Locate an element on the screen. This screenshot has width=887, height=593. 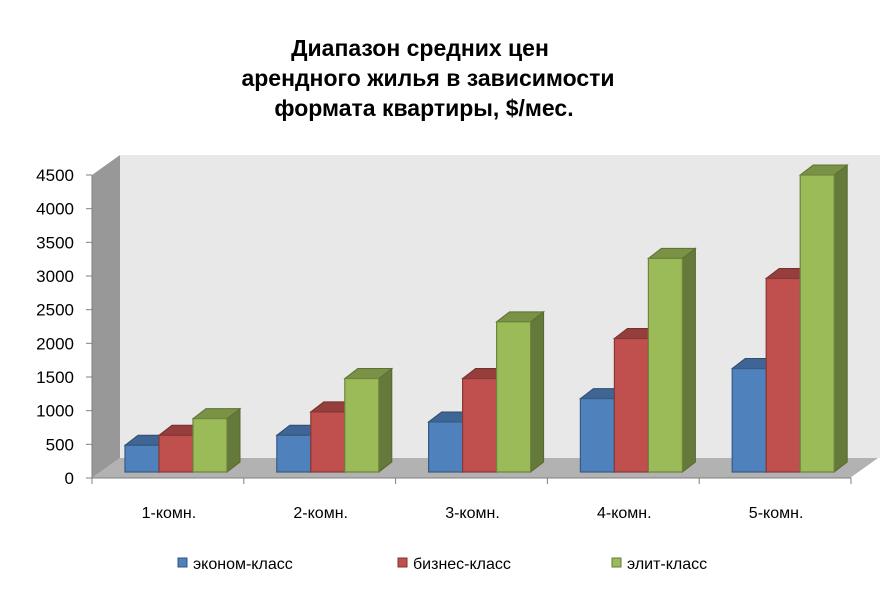
bar-элит-класс-1-комн. is located at coordinates (216, 440).